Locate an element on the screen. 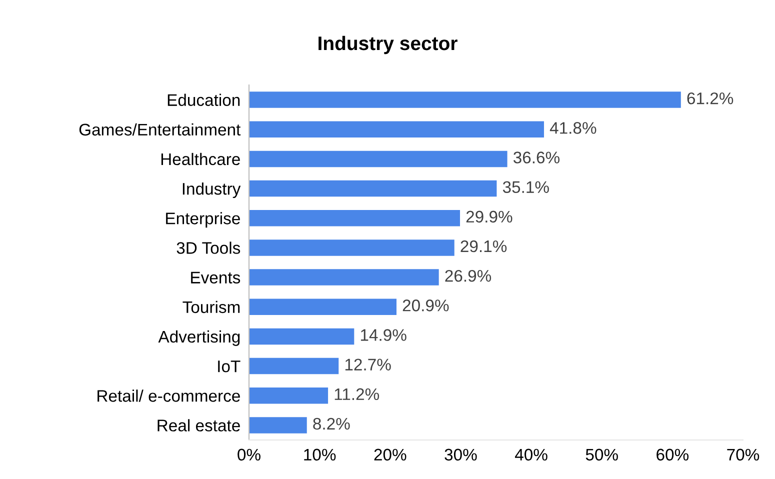 The image size is (775, 479). data-label: 26.9% is located at coordinates (468, 276).